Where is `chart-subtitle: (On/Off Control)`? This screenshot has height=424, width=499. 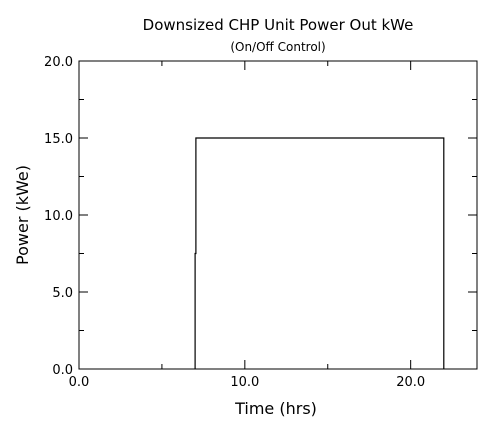
chart-subtitle: (On/Off Control) is located at coordinates (277, 47).